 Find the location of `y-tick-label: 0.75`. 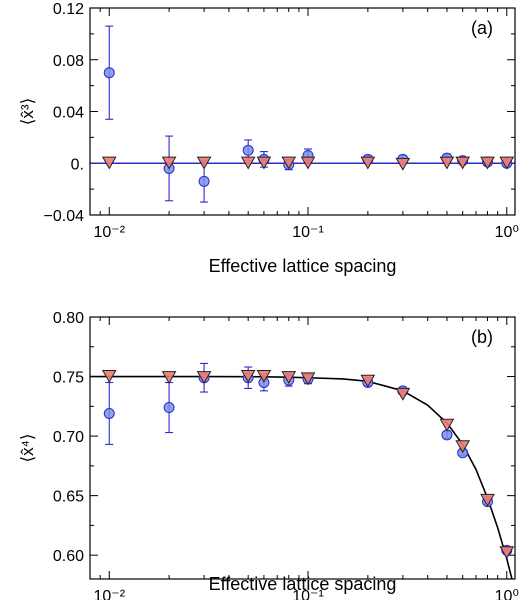

y-tick-label: 0.75 is located at coordinates (68, 378).